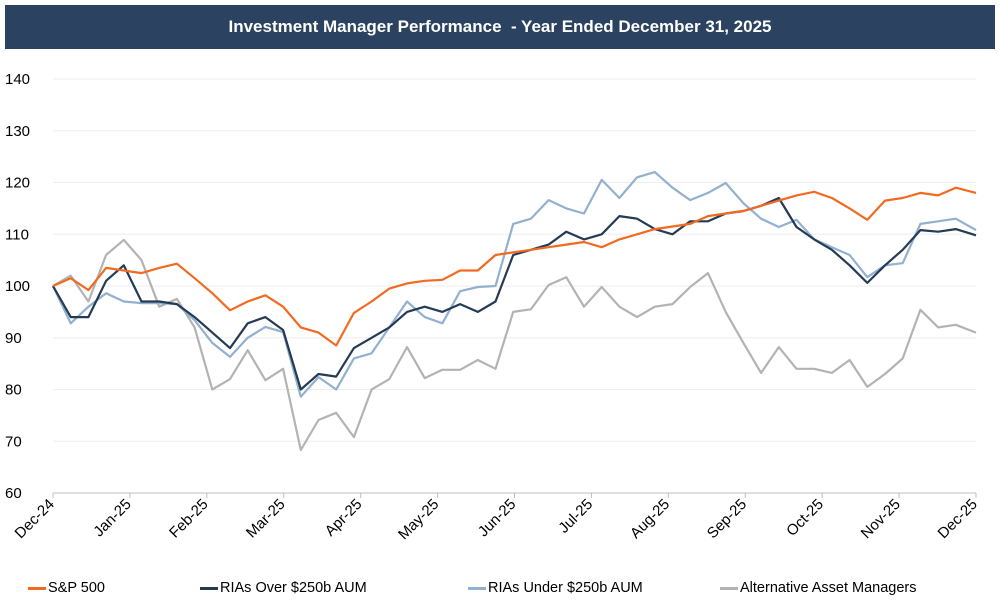 The image size is (1000, 615). I want to click on legend-item: S&P 500, so click(66, 588).